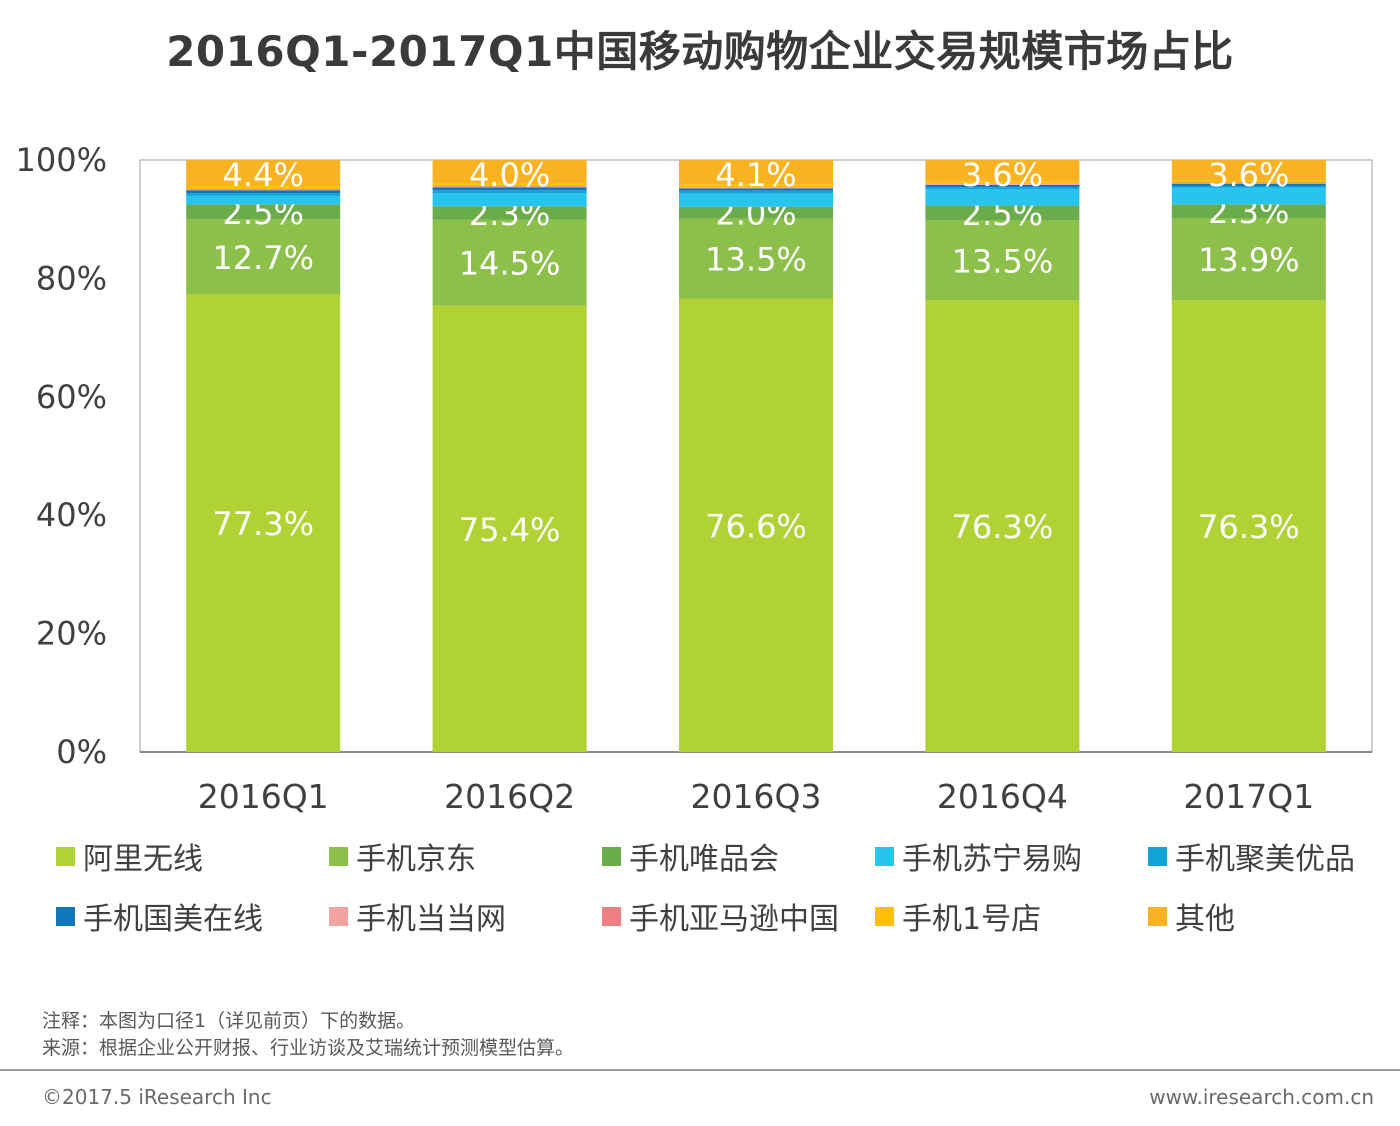 The image size is (1400, 1126). Describe the element at coordinates (1265, 859) in the screenshot. I see `legend-label: 手机聚美优品` at that location.